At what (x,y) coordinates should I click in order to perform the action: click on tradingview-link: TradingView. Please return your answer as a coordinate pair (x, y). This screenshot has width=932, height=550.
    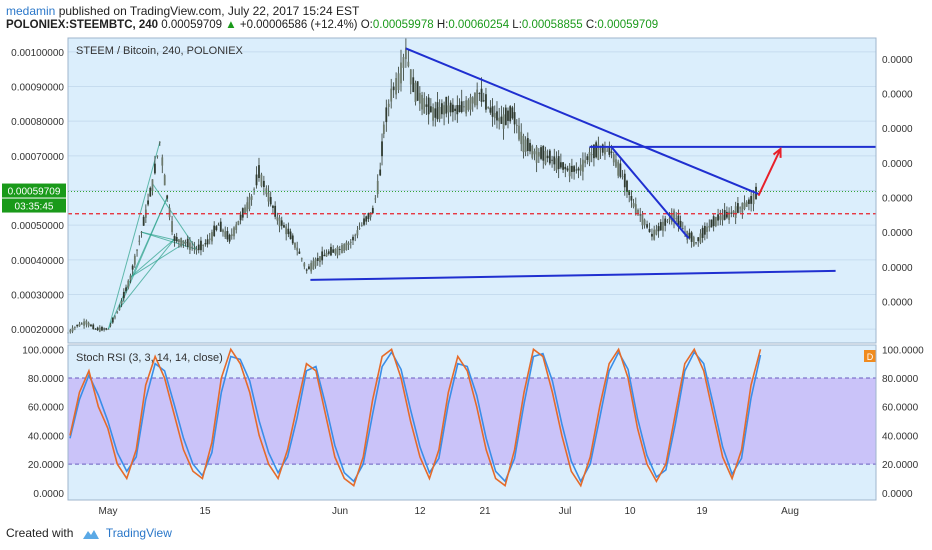
    Looking at the image, I should click on (138, 533).